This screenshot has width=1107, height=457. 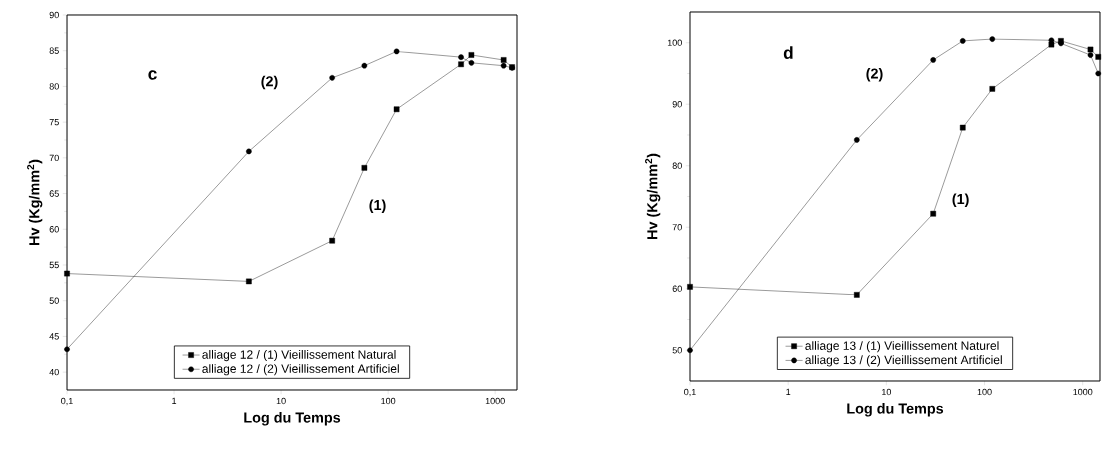 What do you see at coordinates (299, 355) in the screenshot?
I see `legend-label: alliage 12 / (1) Vieillissement Natural` at bounding box center [299, 355].